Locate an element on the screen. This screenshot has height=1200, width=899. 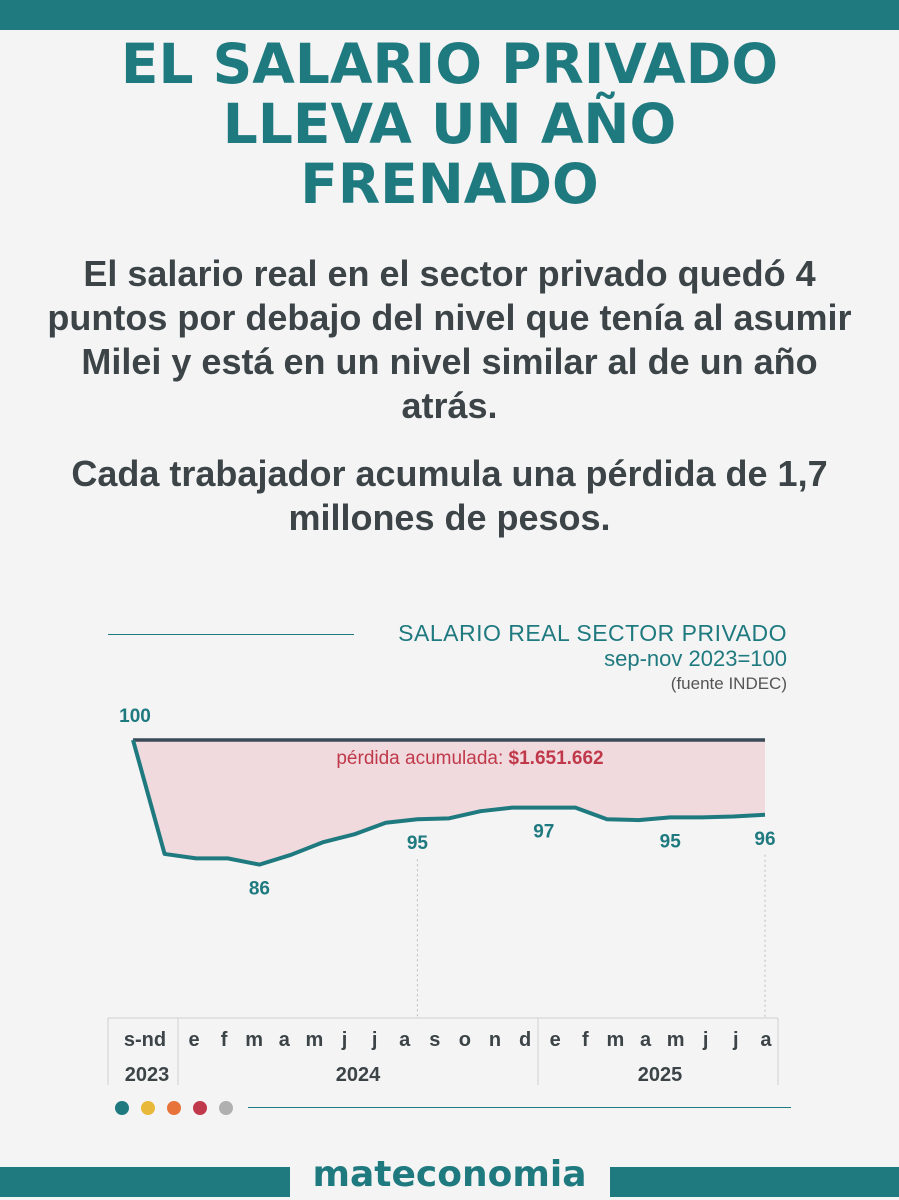
data-label-2: 95 is located at coordinates (418, 843).